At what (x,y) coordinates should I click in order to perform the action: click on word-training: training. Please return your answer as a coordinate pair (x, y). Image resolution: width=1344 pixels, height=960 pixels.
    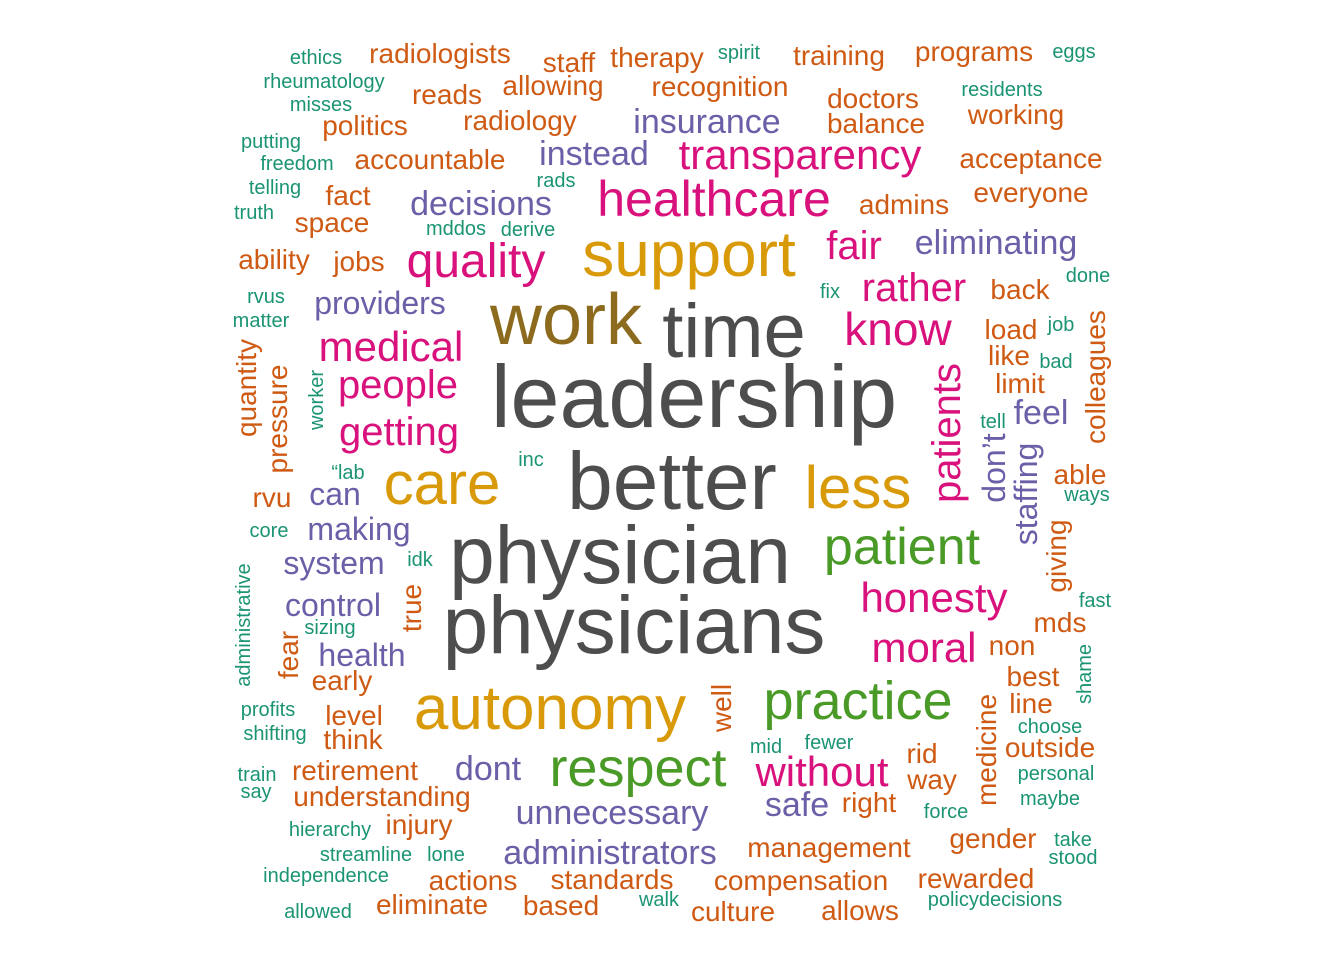
    Looking at the image, I should click on (839, 55).